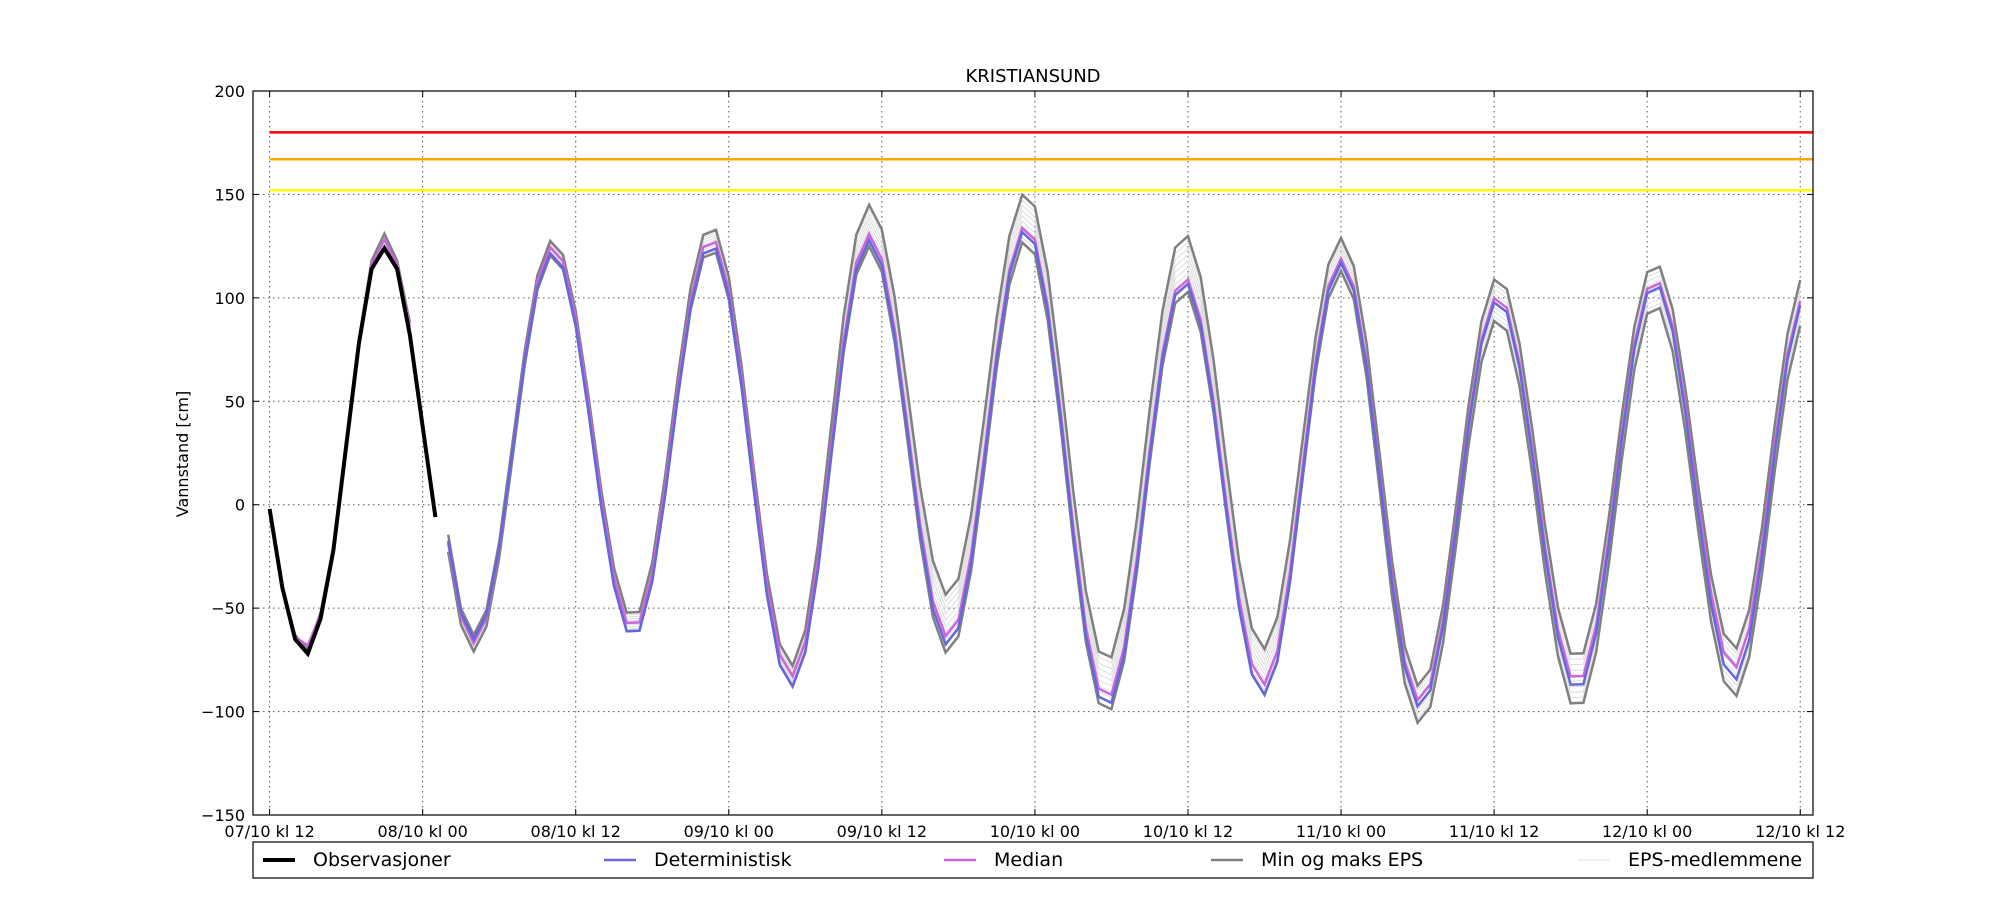  What do you see at coordinates (229, 298) in the screenshot?
I see `y-tick-label: 100` at bounding box center [229, 298].